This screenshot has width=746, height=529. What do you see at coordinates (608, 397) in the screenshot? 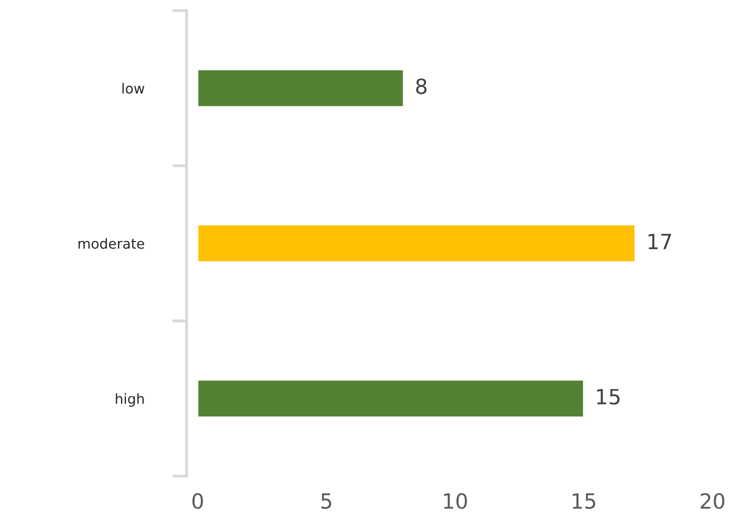
I see `data-label: 15` at bounding box center [608, 397].